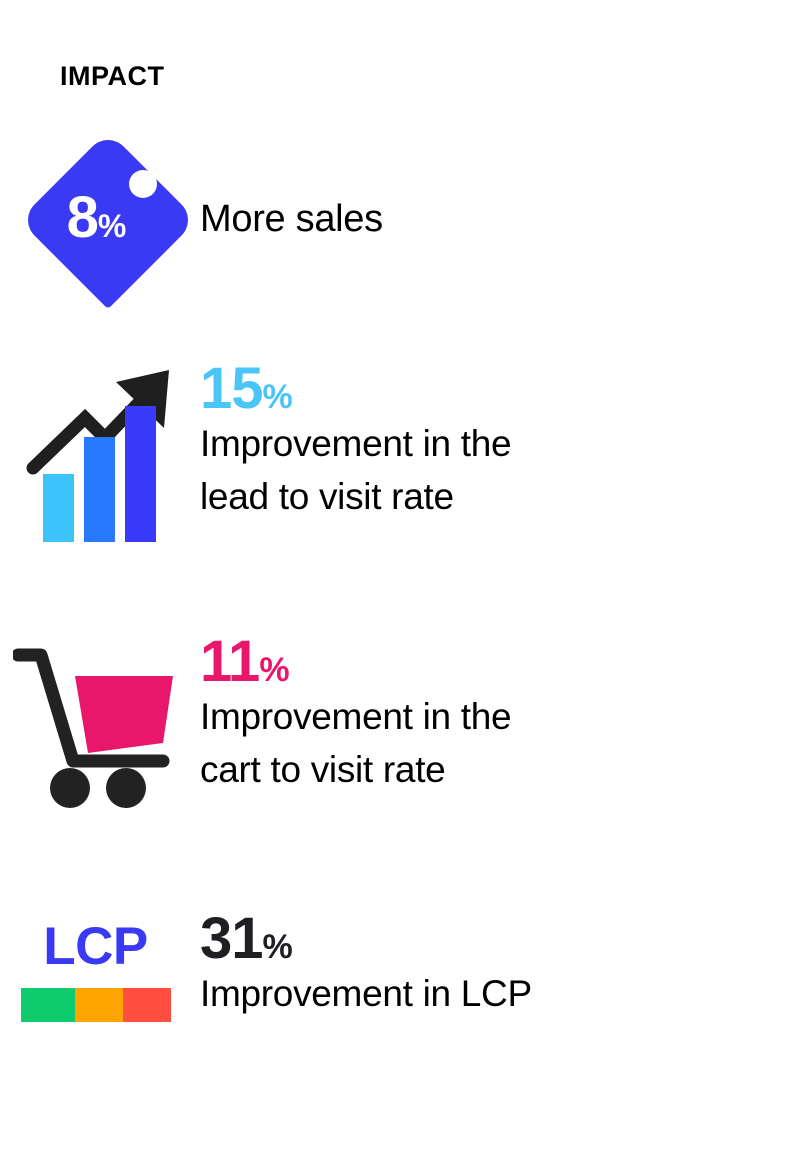 The width and height of the screenshot is (800, 1175). I want to click on lcp-label: LCP, so click(95, 946).